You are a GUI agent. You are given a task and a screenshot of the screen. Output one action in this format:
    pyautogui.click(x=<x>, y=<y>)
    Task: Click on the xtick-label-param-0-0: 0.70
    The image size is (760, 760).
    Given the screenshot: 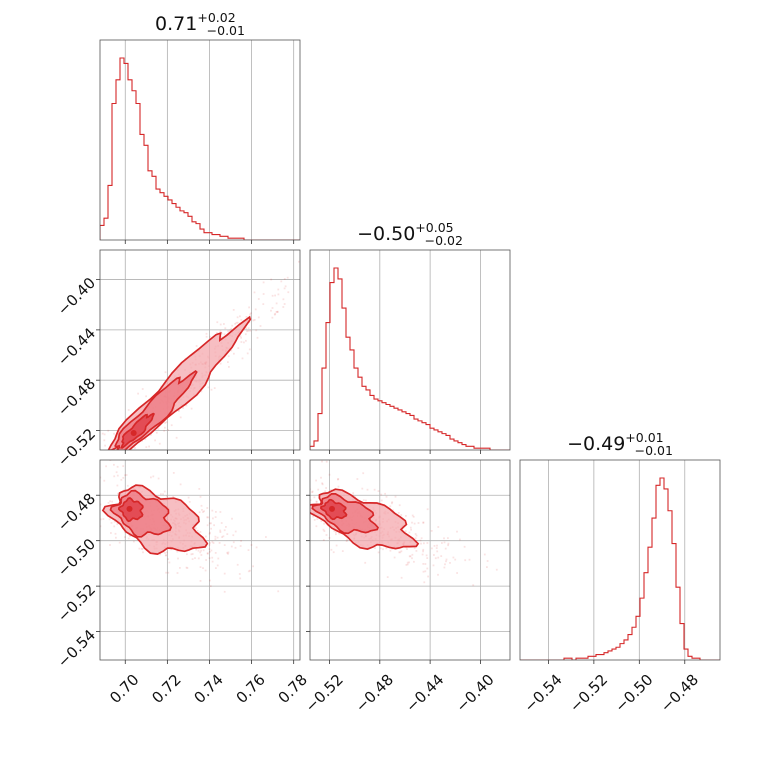 What is the action you would take?
    pyautogui.click(x=124, y=689)
    